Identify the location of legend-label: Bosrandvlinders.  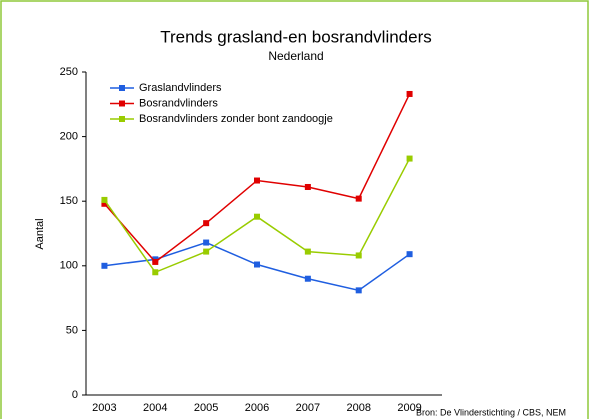
(178, 103).